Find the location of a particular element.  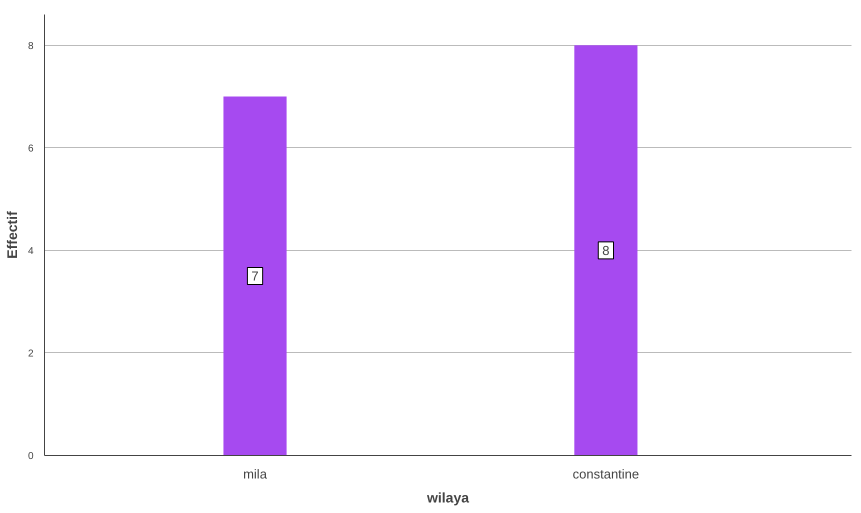

y-tick-label: 4 is located at coordinates (31, 251).